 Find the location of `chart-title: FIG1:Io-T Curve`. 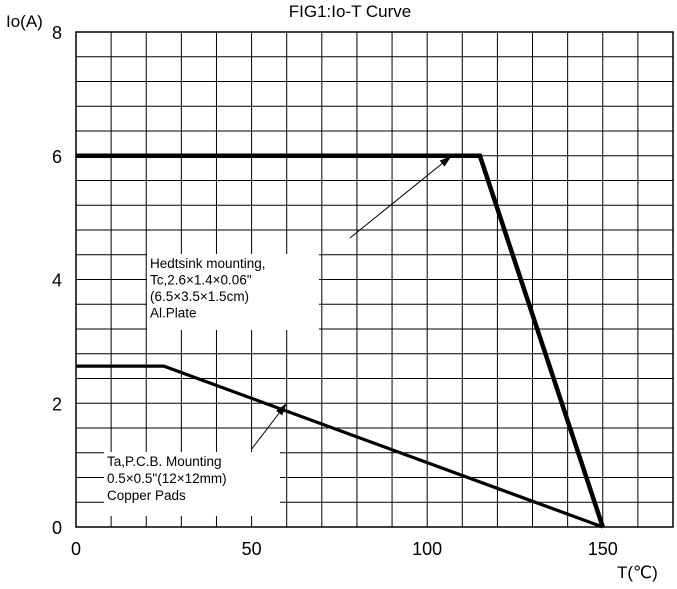

chart-title: FIG1:Io-T Curve is located at coordinates (350, 11).